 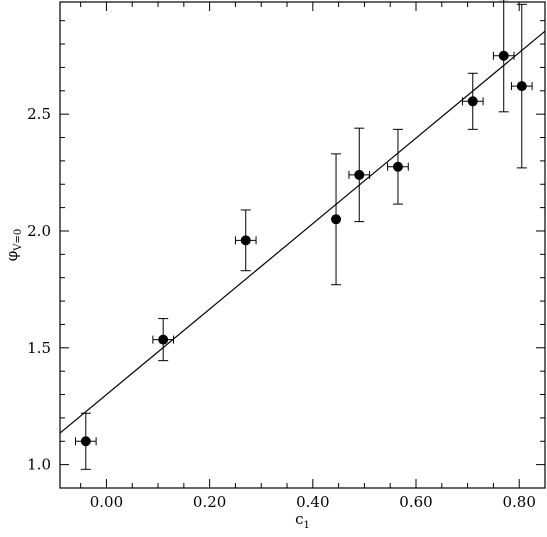 I want to click on y-axis-label: φV=0, so click(x=13, y=245).